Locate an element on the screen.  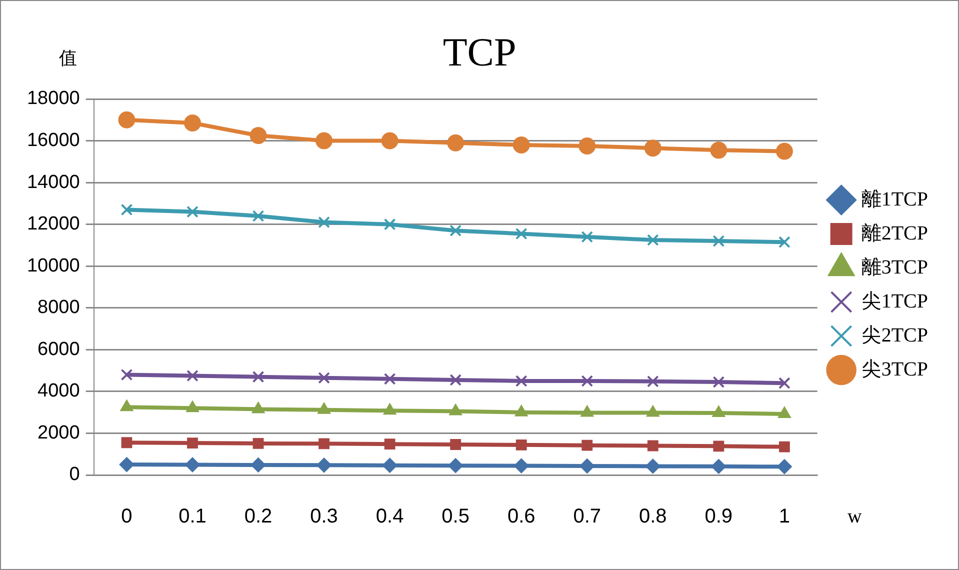
y-tick-label: 0 is located at coordinates (74, 475).